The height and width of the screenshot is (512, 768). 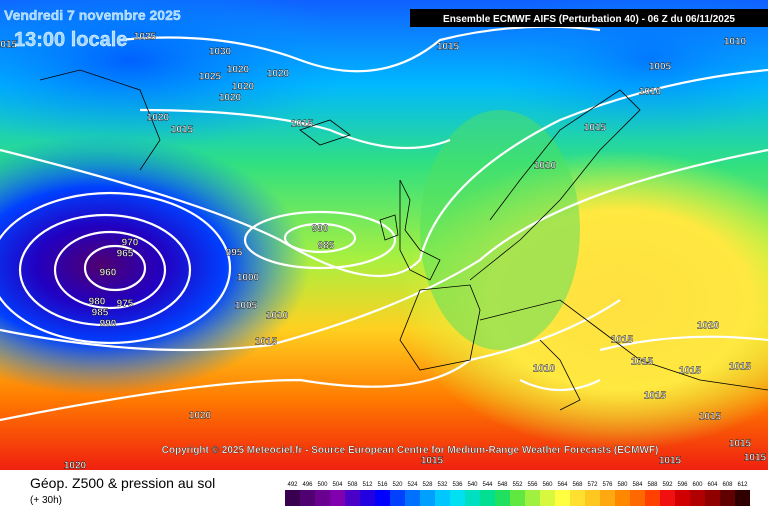 I want to click on legend-label: 520, so click(x=397, y=485).